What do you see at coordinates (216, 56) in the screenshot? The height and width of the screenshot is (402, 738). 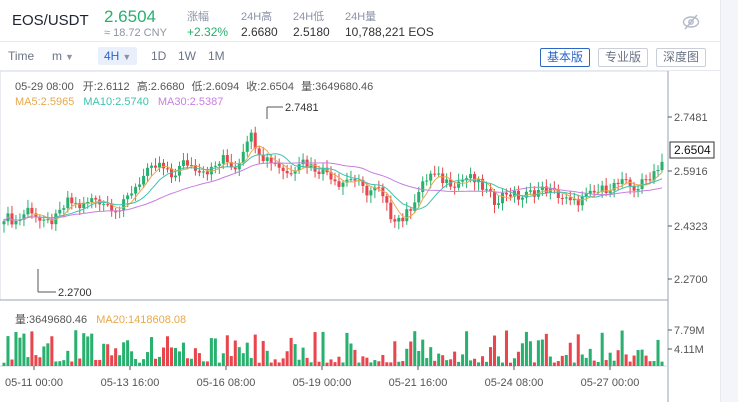 I see `interval-1m: 1M` at bounding box center [216, 56].